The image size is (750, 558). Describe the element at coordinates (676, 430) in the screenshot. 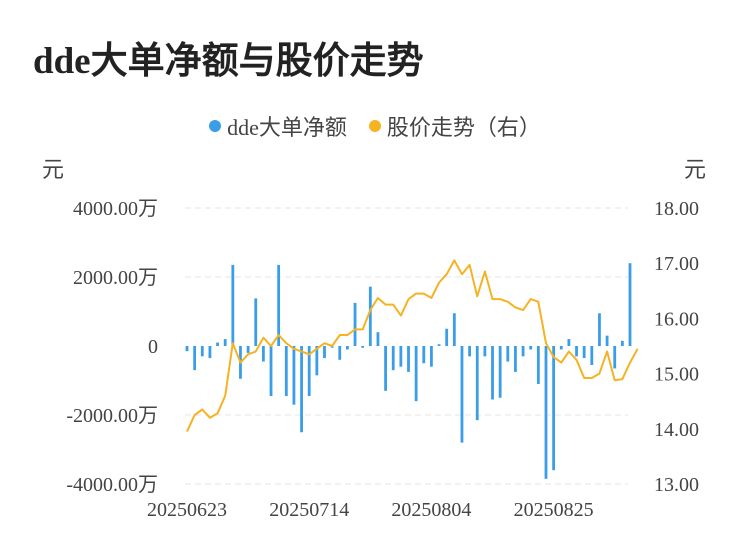

I see `right-tick-label: 14.00` at that location.